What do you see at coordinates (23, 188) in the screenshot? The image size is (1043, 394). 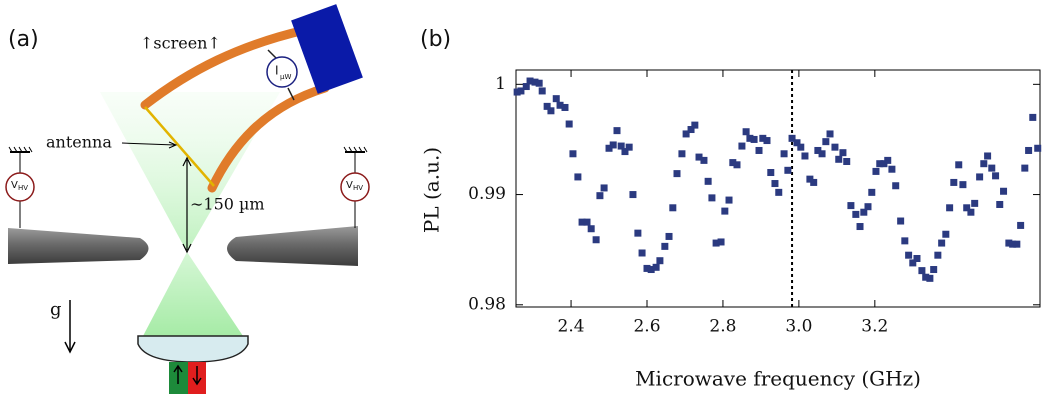 I see `voltage-subscript: HV` at bounding box center [23, 188].